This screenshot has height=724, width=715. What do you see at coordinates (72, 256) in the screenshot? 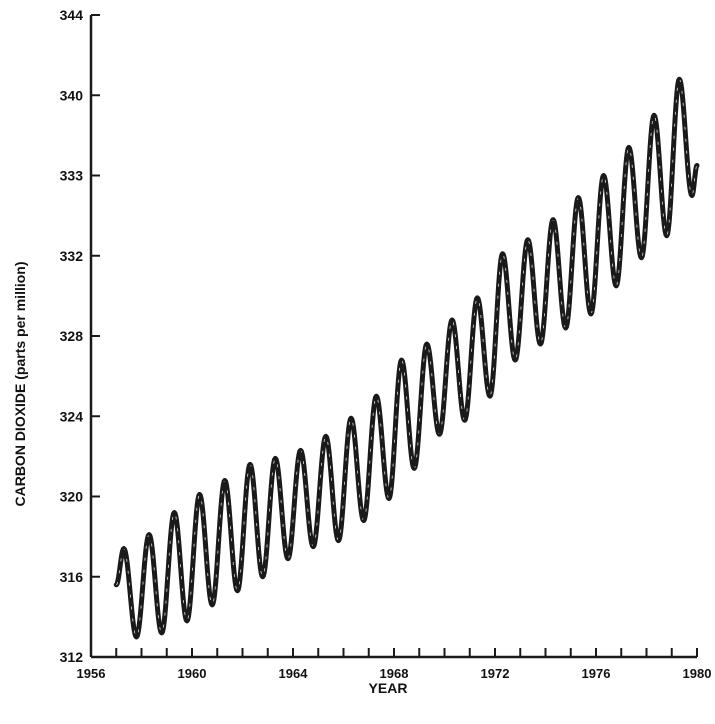
I see `y-tick-label: 332` at bounding box center [72, 256].